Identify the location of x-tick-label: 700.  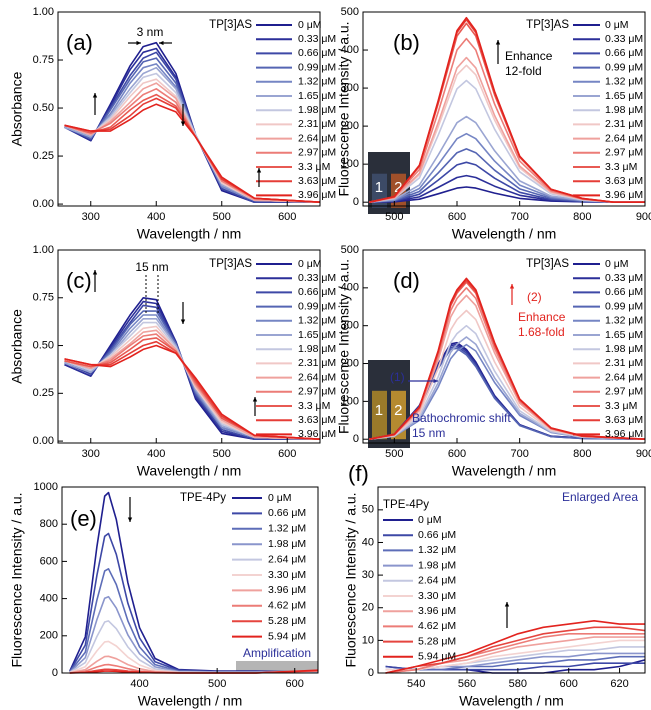
(519, 454).